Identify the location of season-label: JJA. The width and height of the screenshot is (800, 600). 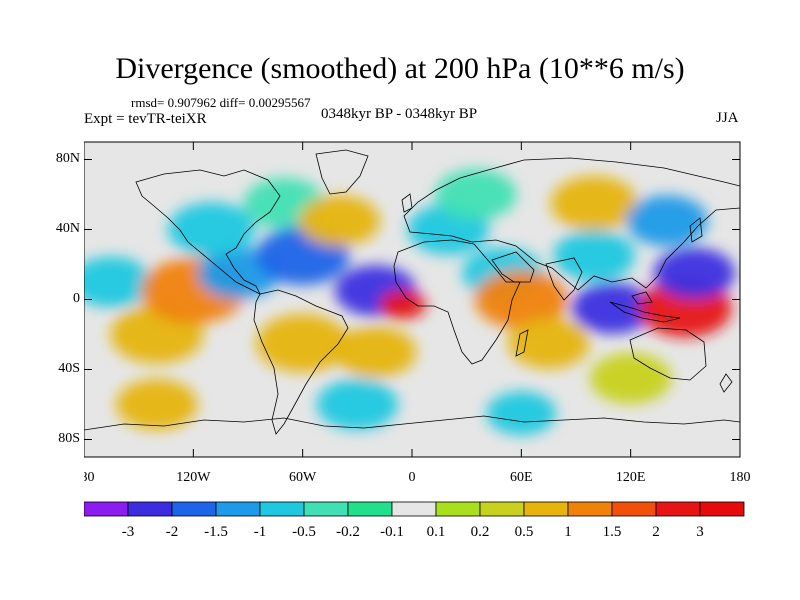
(727, 118).